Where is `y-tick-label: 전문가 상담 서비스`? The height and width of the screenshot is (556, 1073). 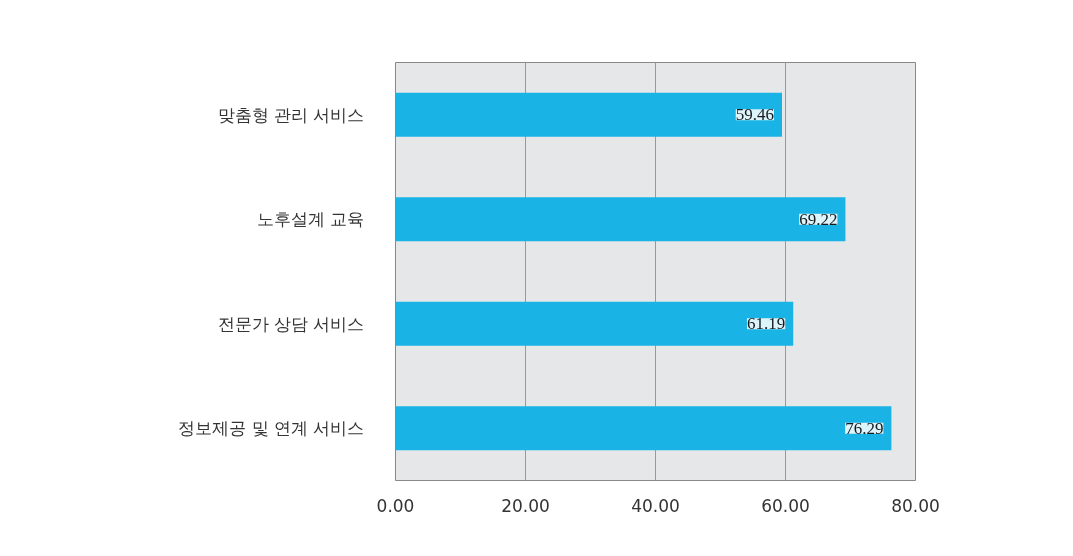
y-tick-label: 전문가 상담 서비스 is located at coordinates (291, 323).